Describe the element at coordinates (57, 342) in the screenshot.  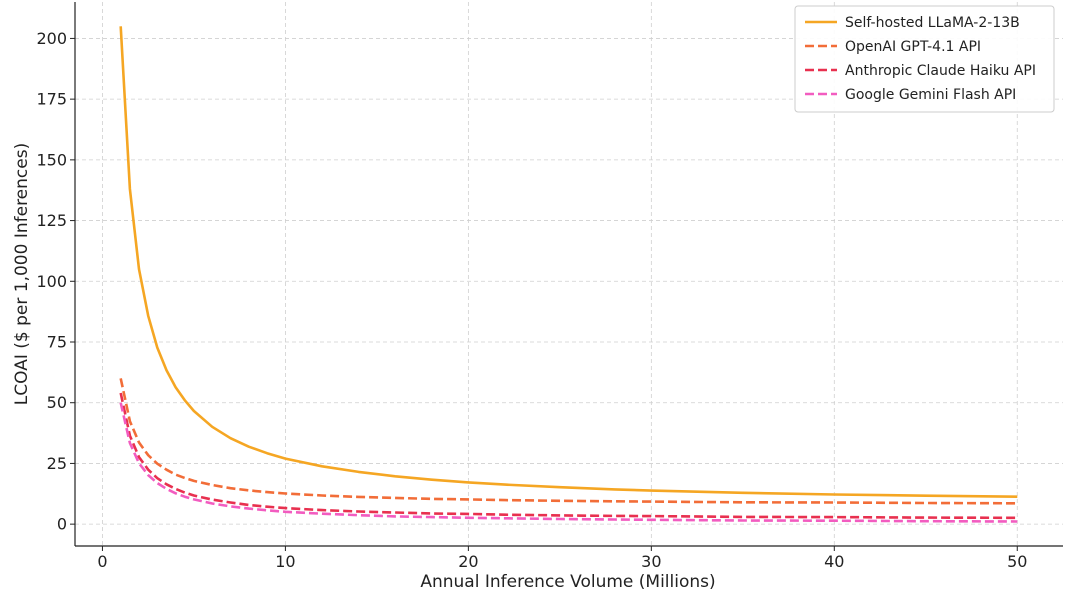
I see `y-tick-label: 75` at that location.